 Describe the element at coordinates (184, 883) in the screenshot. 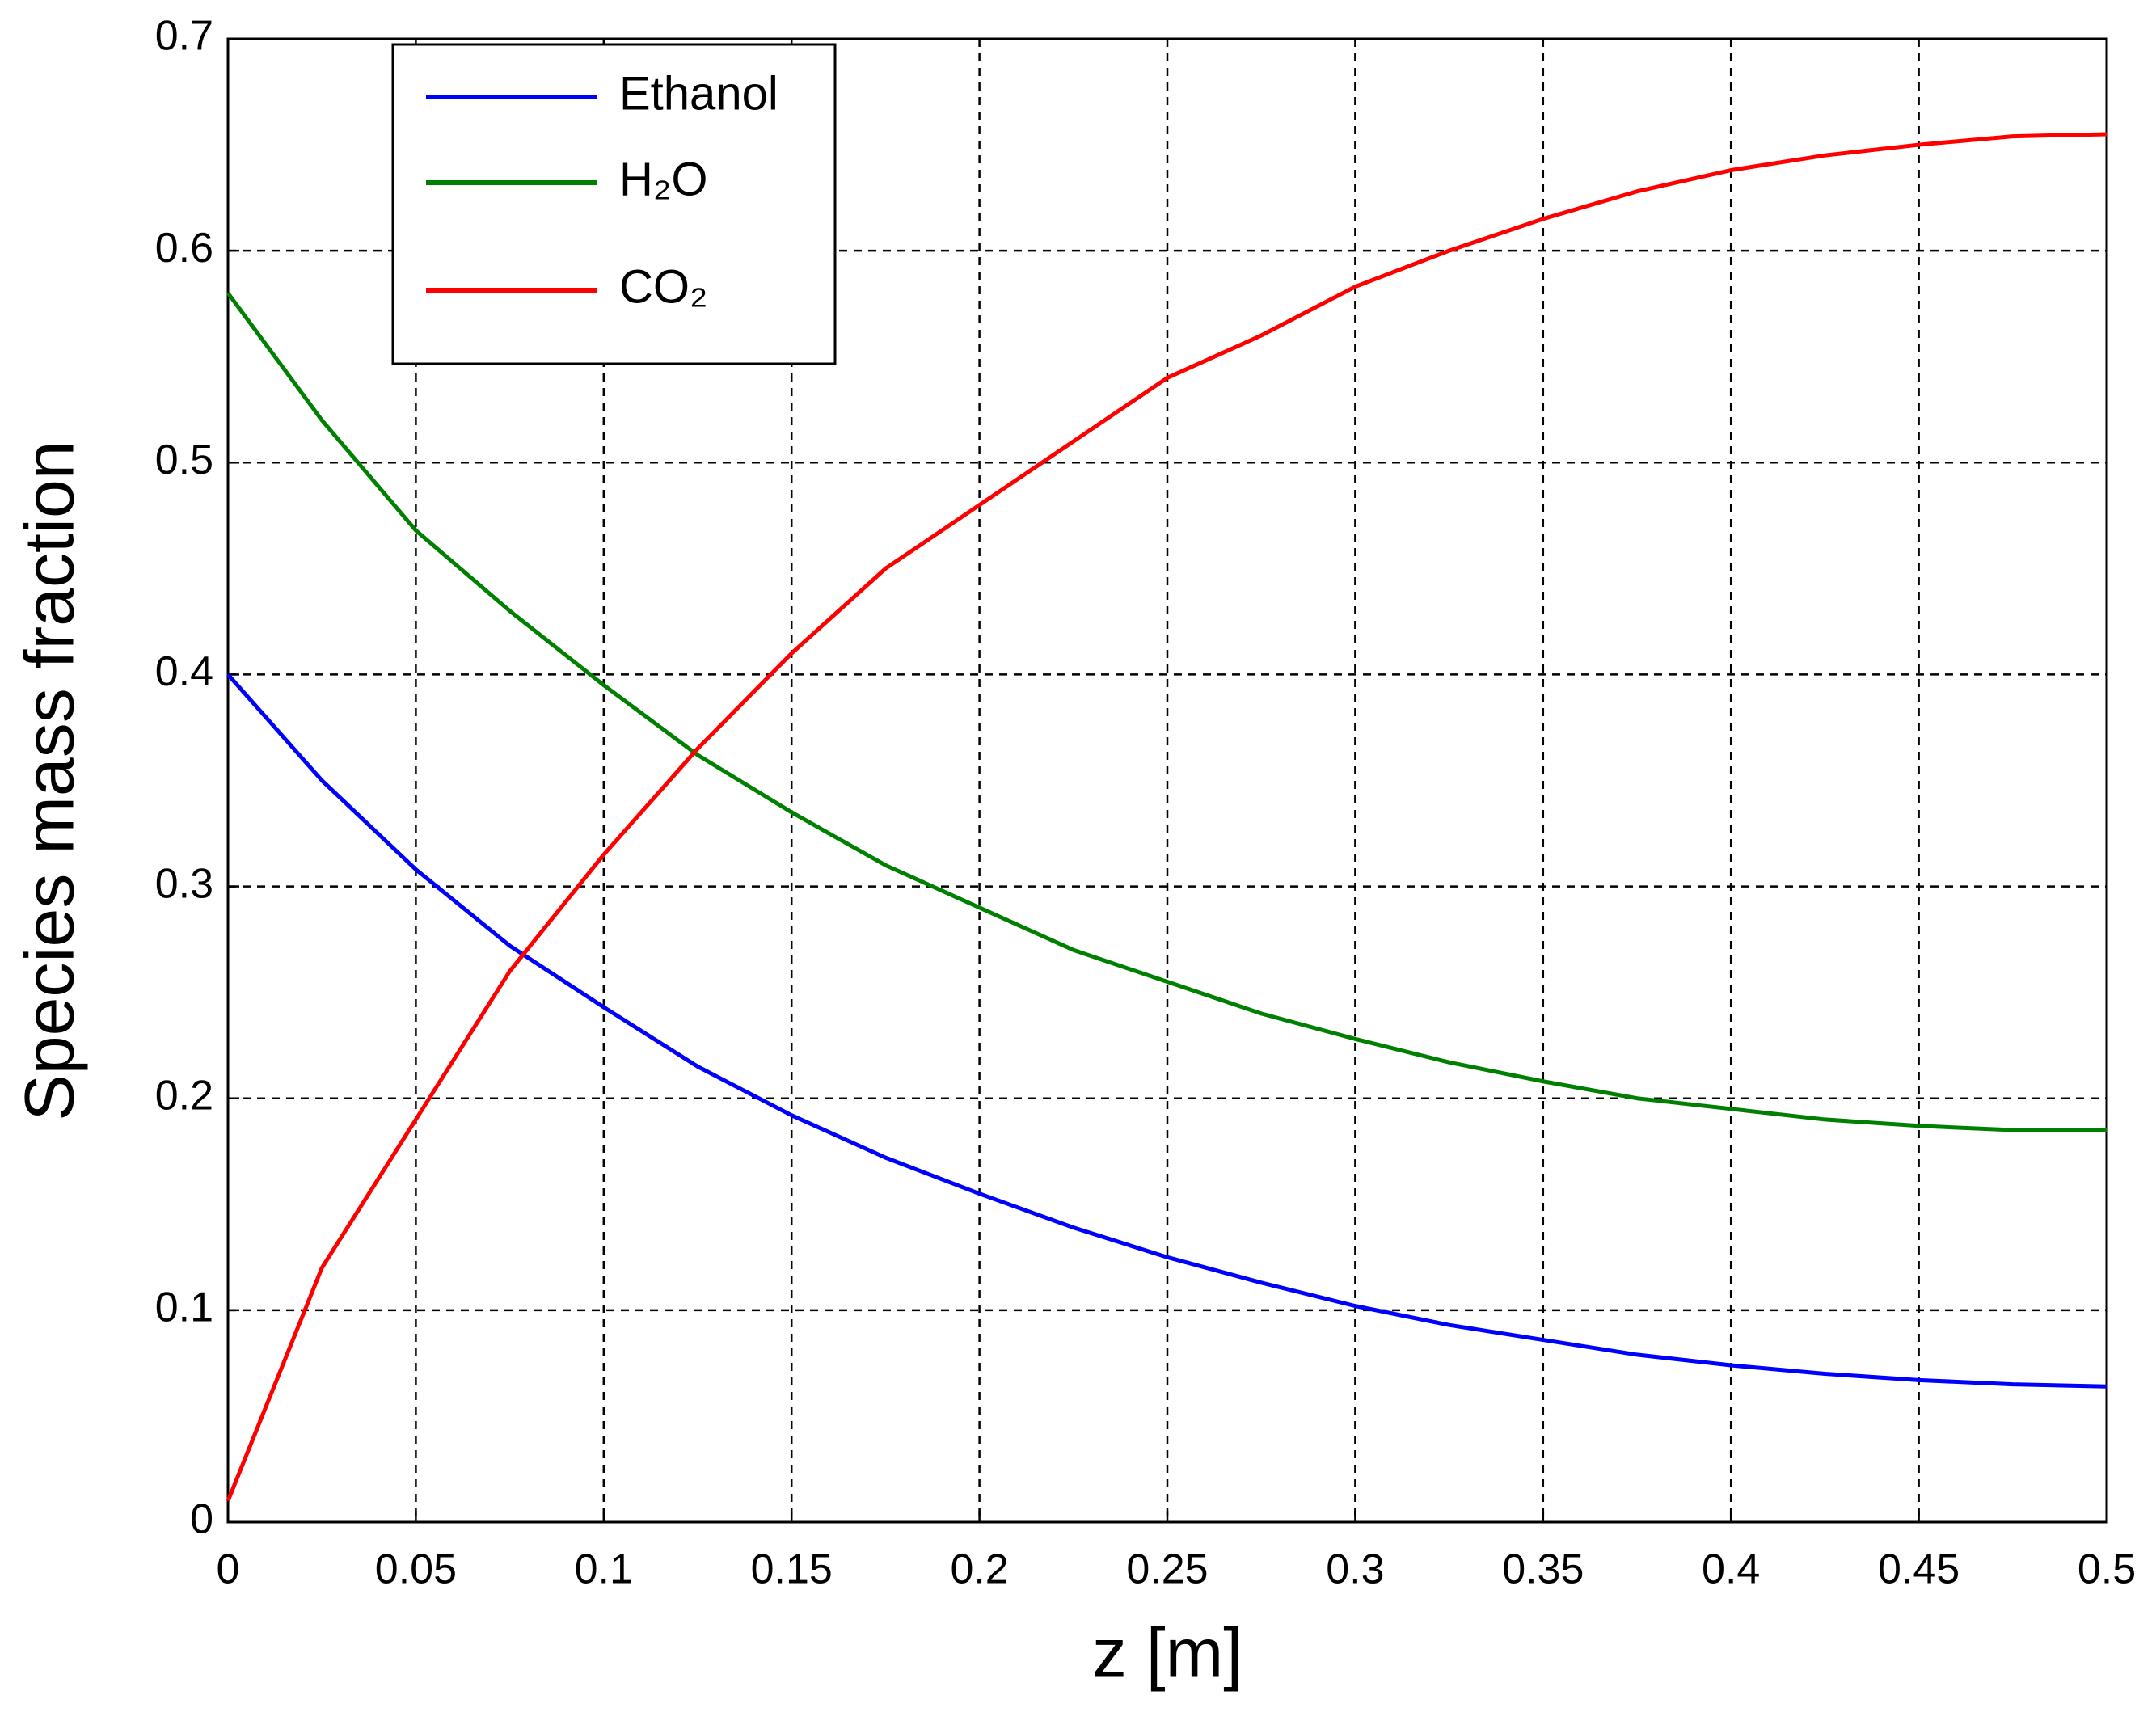

I see `y-tick-label: 0.3` at that location.